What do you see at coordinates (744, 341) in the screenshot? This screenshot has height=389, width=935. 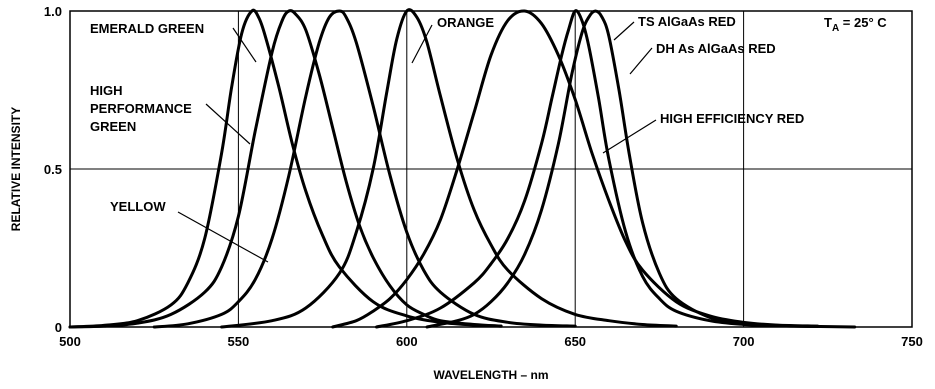 I see `x-tick-label-700: 700` at bounding box center [744, 341].